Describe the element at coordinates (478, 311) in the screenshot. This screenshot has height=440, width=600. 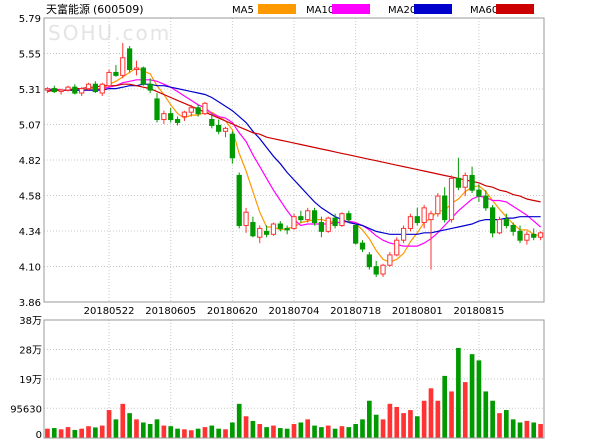
I see `date-tick-label: 20180815` at that location.